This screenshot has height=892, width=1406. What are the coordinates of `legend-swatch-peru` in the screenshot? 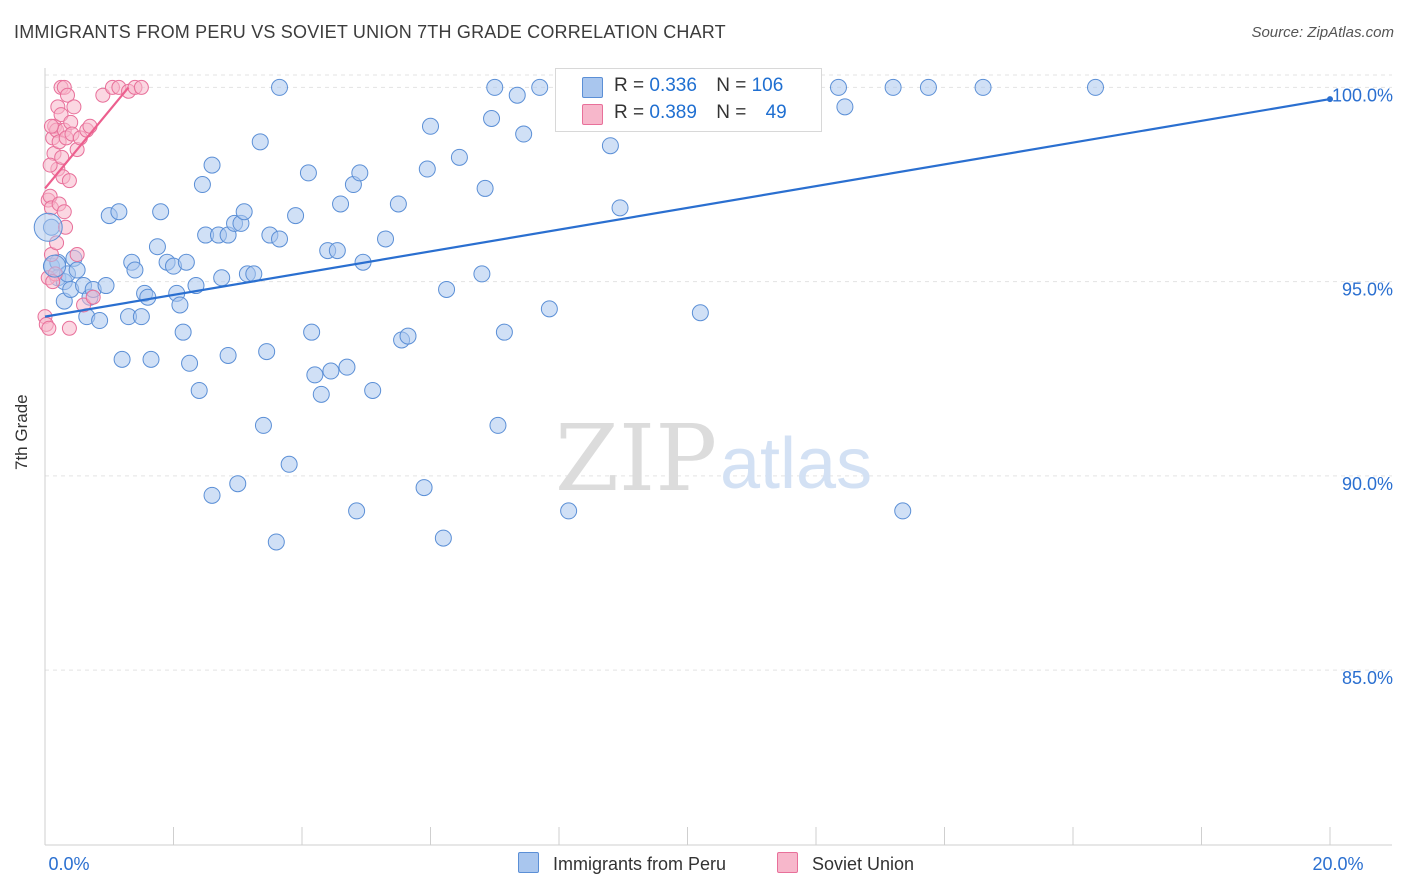 It's located at (592, 87).